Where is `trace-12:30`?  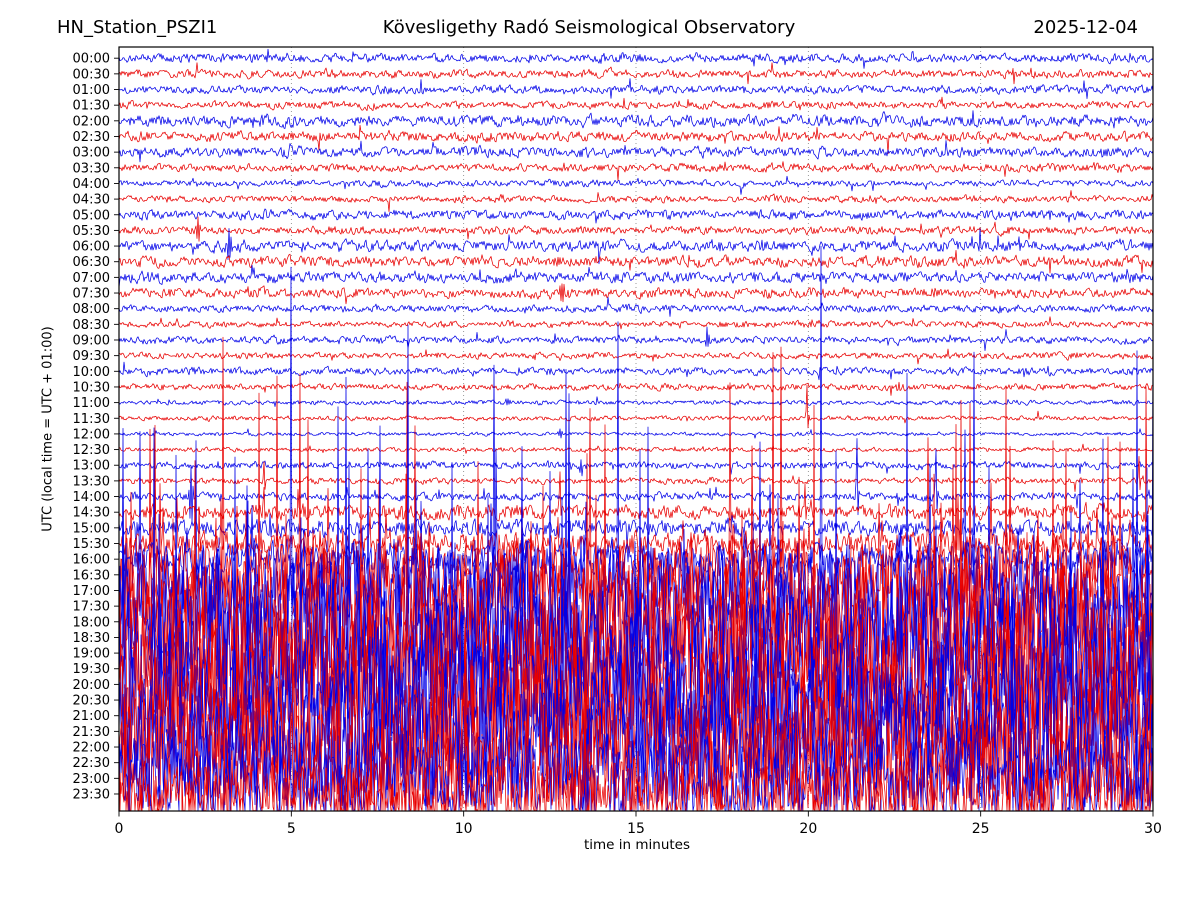 trace-12:30 is located at coordinates (636, 448).